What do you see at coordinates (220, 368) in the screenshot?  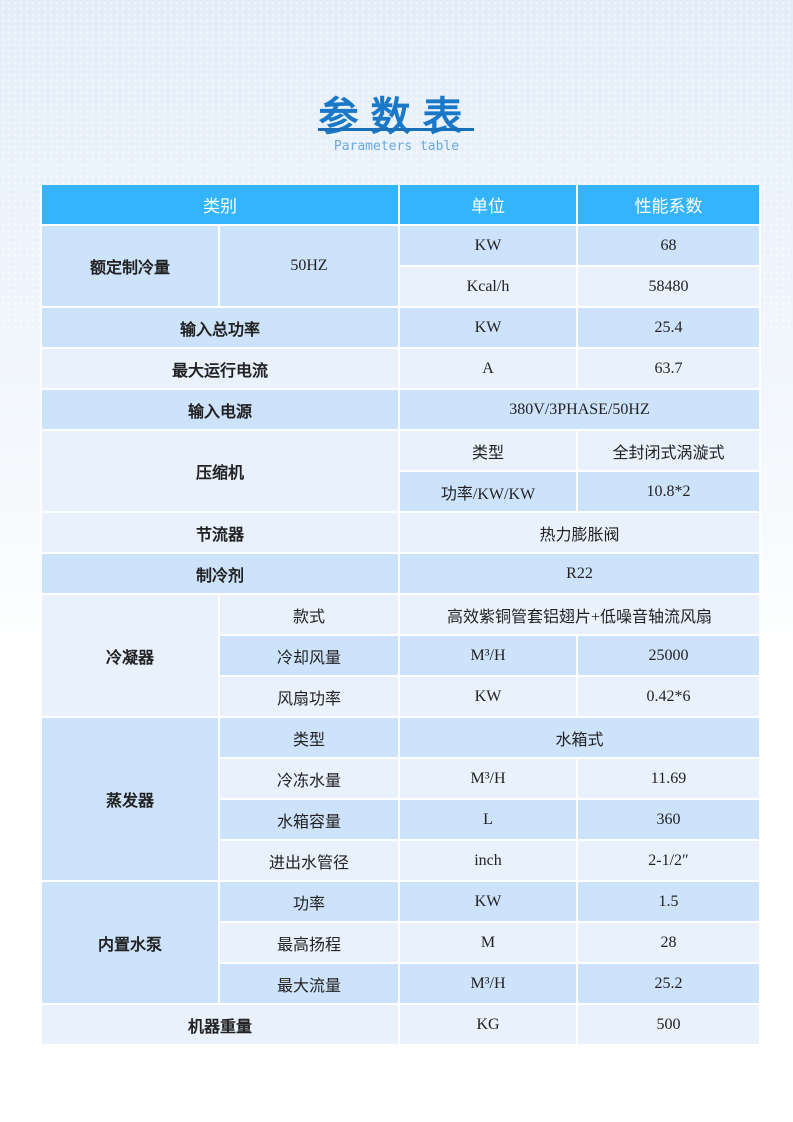 I see `category-cell: 最大运行电流` at bounding box center [220, 368].